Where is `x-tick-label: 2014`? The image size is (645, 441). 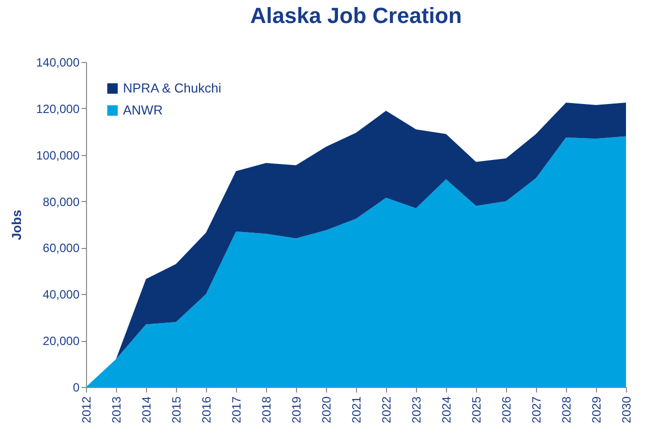
x-tick-label: 2014 is located at coordinates (147, 410).